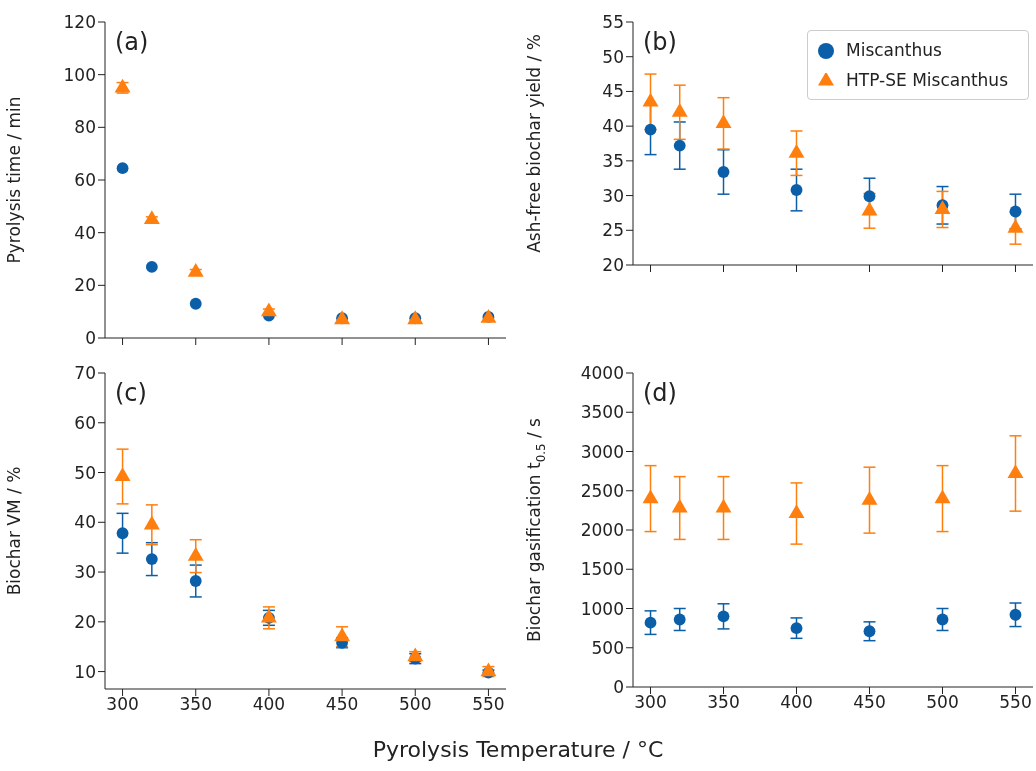 This screenshot has height=771, width=1036. I want to click on x-axis-title: Pyrolysis Temperature / °C, so click(518, 749).